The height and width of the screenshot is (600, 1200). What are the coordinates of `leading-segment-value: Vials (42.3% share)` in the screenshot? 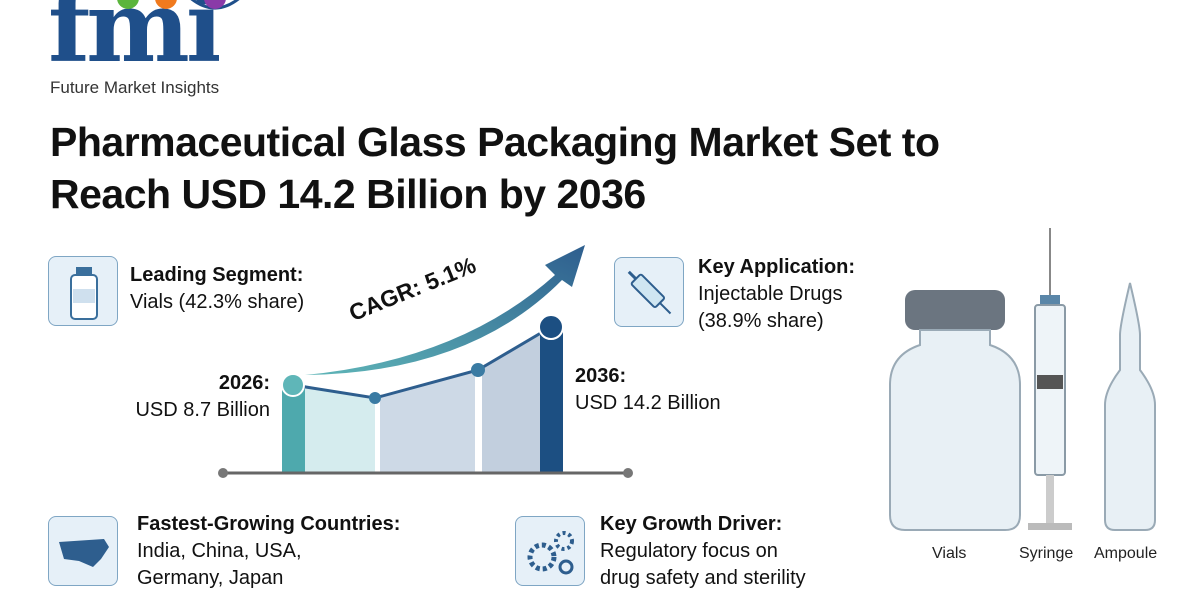 It's located at (217, 302).